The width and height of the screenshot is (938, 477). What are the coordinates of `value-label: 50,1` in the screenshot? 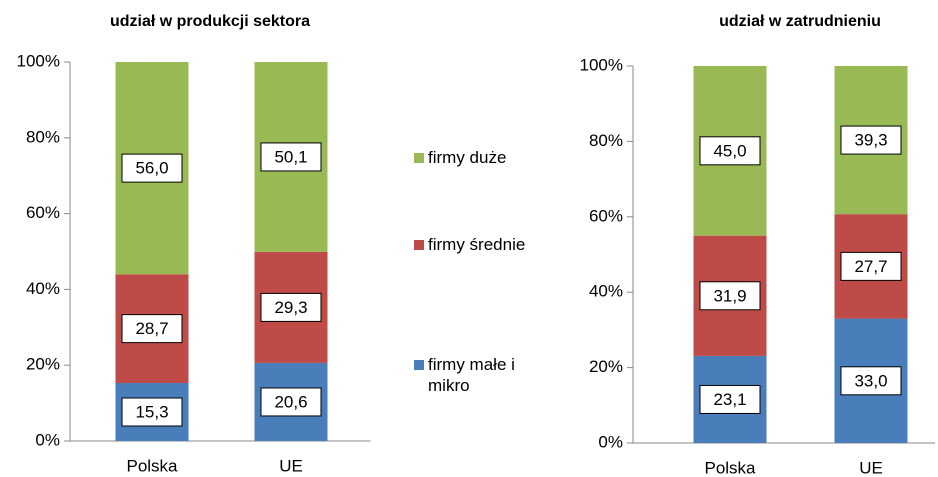 It's located at (290, 156).